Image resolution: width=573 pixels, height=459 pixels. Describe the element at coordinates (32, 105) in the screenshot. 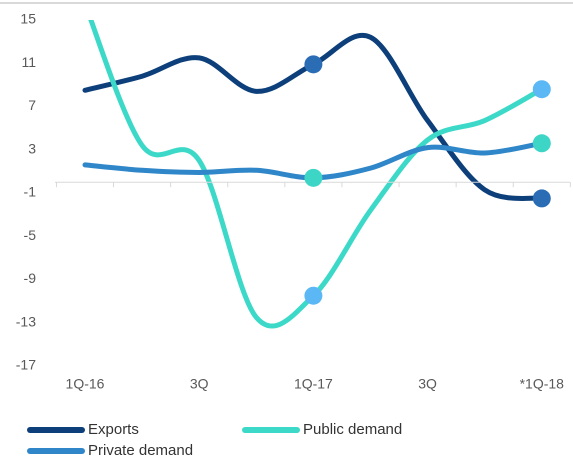

I see `y-tick-label: 7` at that location.